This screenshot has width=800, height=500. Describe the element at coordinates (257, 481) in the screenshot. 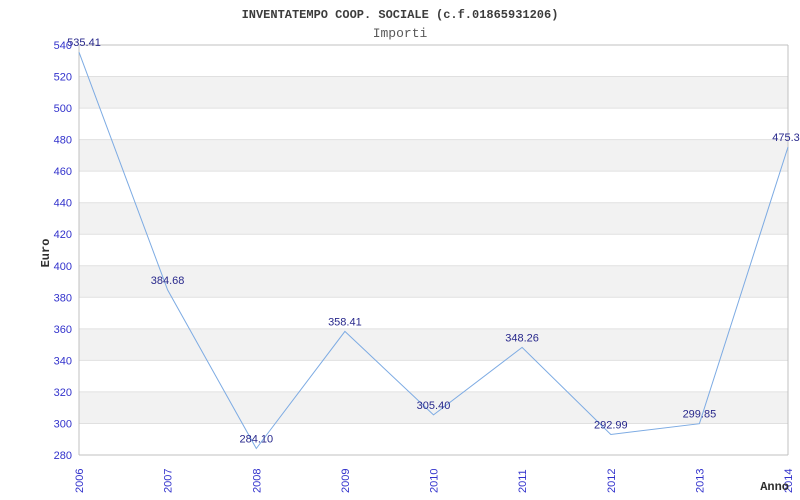

I see `x-tick-label: 2008` at that location.